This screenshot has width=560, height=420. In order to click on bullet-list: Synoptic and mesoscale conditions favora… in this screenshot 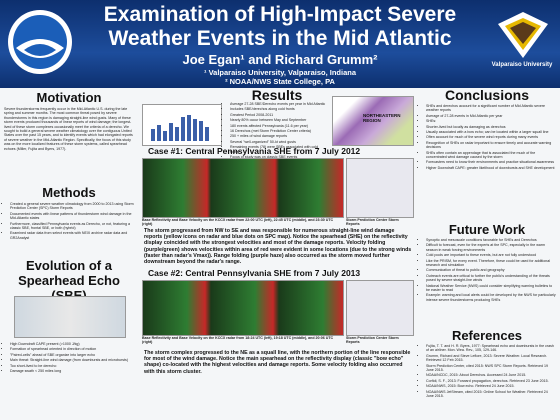, I will do `click(488, 270)`.